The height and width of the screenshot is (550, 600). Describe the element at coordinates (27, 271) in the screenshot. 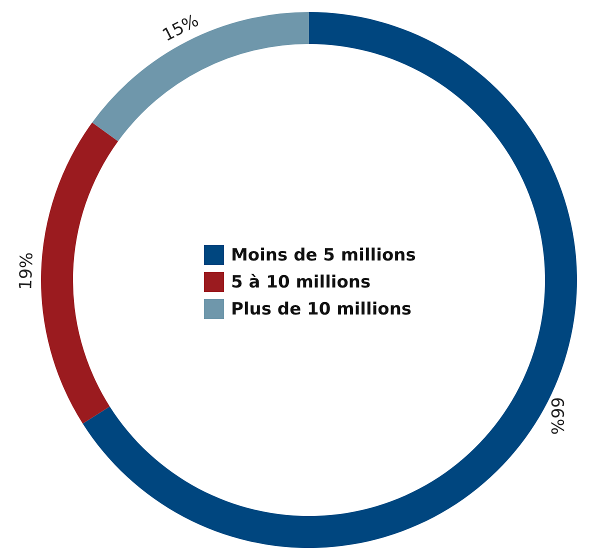

I see `data-label: 19%` at that location.